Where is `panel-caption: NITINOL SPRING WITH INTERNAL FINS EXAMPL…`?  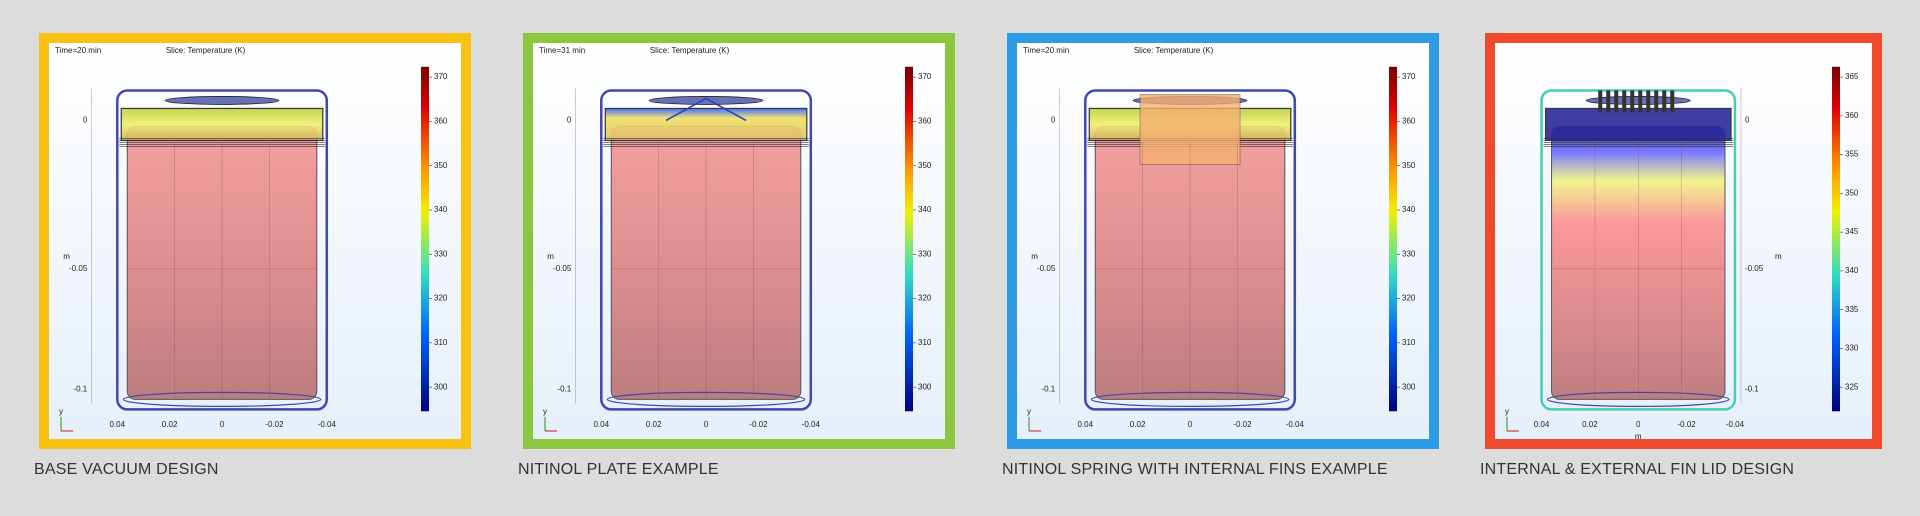
panel-caption: NITINOL SPRING WITH INTERNAL FINS EXAMPL… is located at coordinates (1195, 469).